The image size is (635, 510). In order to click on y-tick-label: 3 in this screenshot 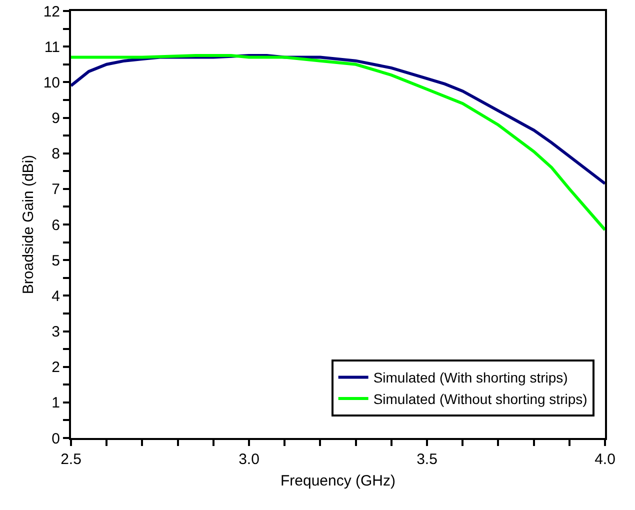, I will do `click(56, 332)`.